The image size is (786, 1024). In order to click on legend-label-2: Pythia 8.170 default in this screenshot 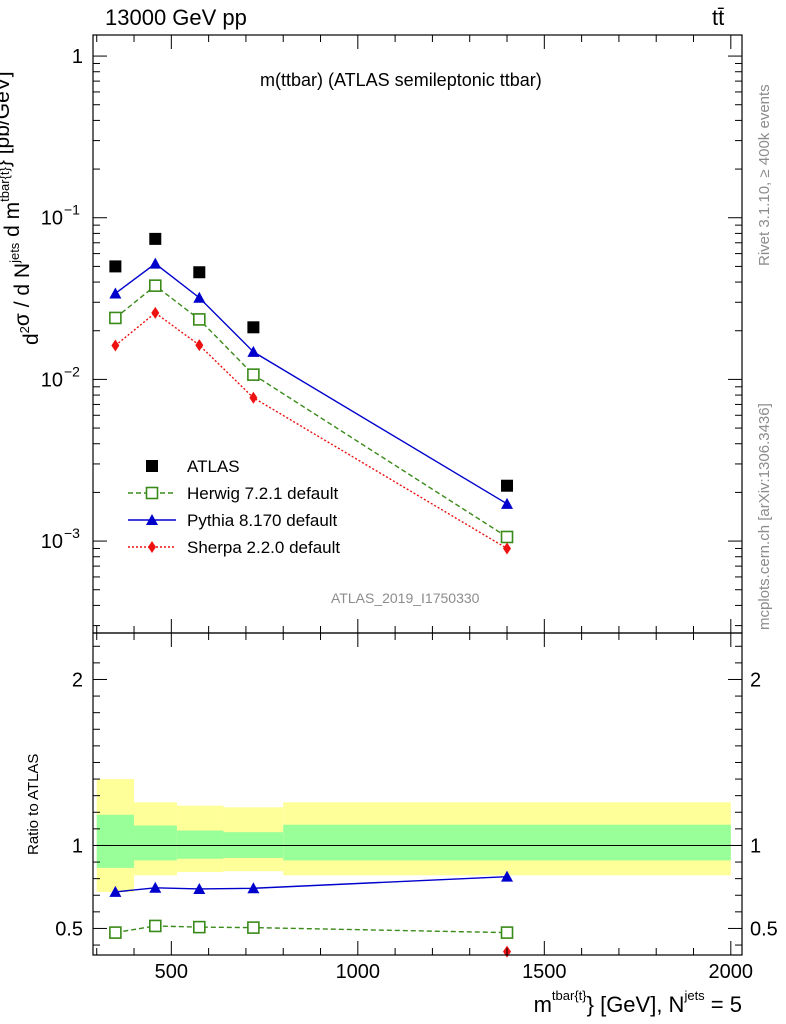, I will do `click(262, 520)`.